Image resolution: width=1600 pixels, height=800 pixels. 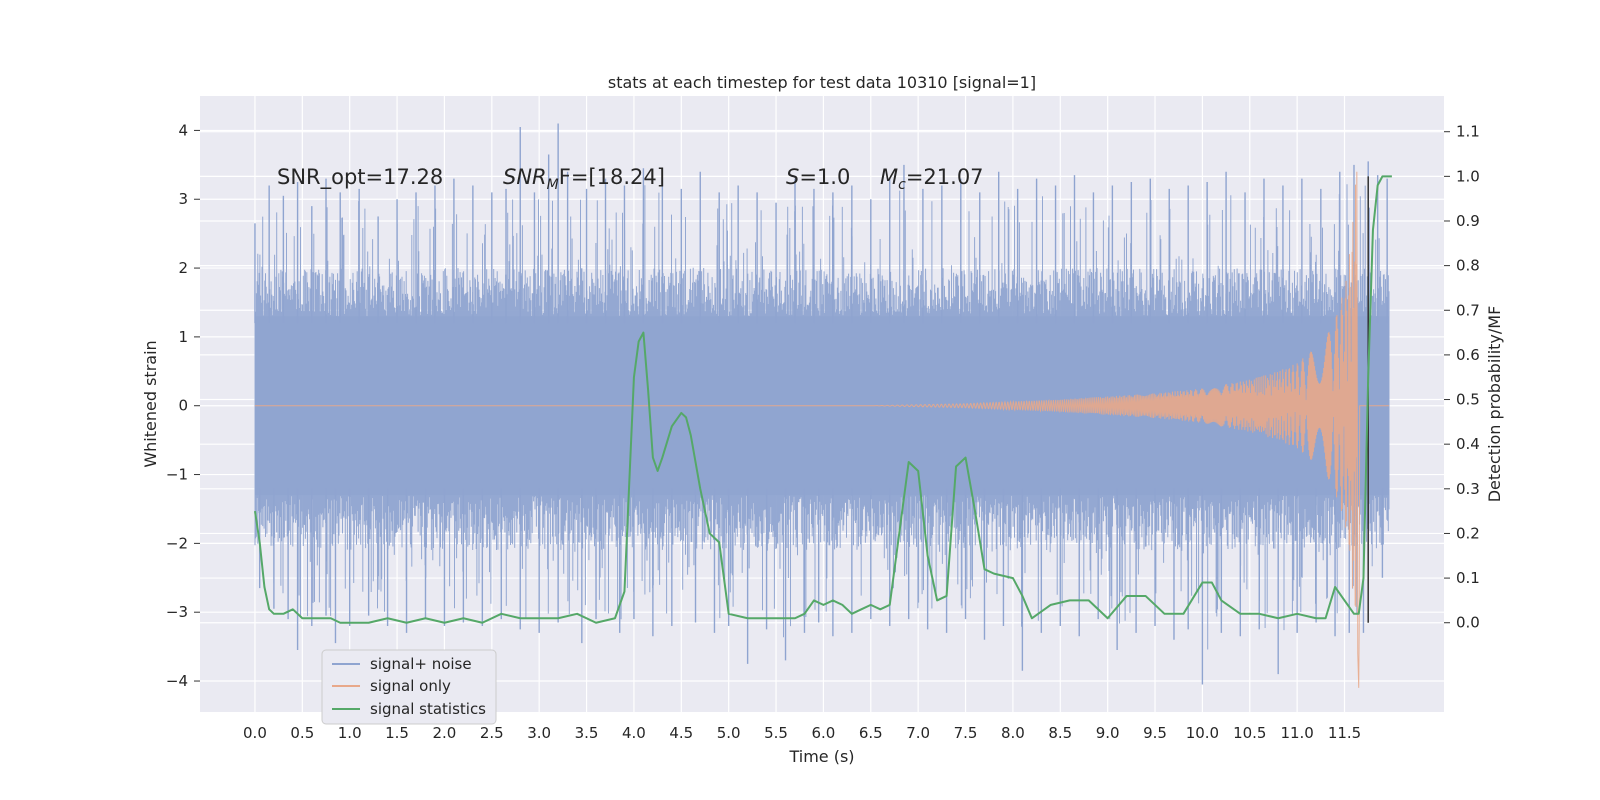 What do you see at coordinates (183, 337) in the screenshot?
I see `y-left-tick-label-3: 1` at bounding box center [183, 337].